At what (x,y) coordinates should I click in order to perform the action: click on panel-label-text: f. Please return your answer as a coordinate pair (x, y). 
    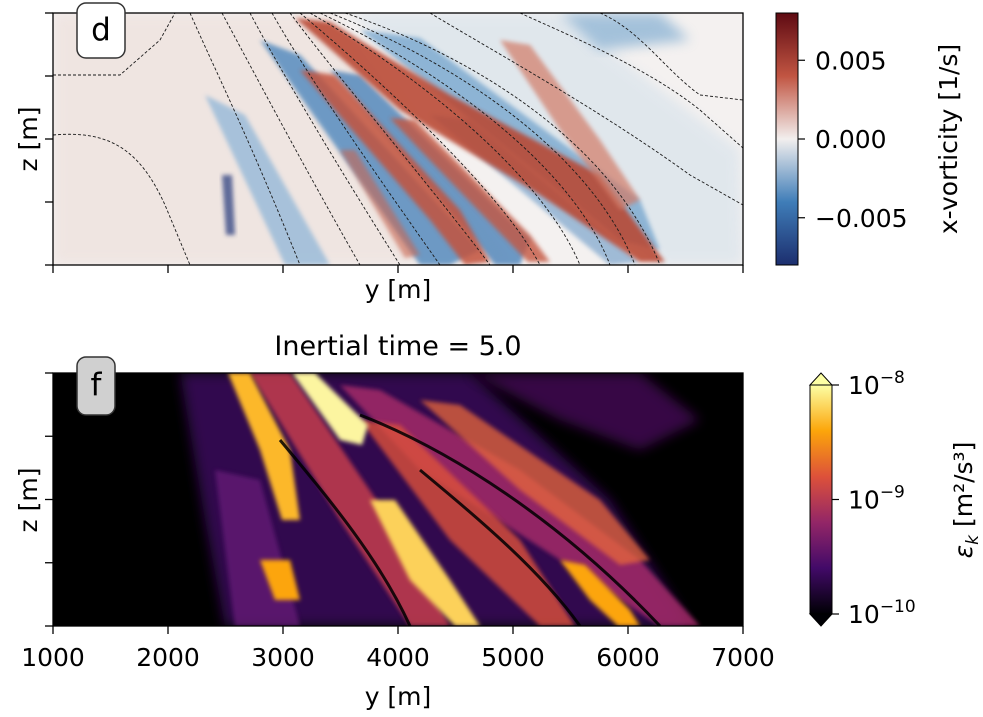
    Looking at the image, I should click on (97, 385).